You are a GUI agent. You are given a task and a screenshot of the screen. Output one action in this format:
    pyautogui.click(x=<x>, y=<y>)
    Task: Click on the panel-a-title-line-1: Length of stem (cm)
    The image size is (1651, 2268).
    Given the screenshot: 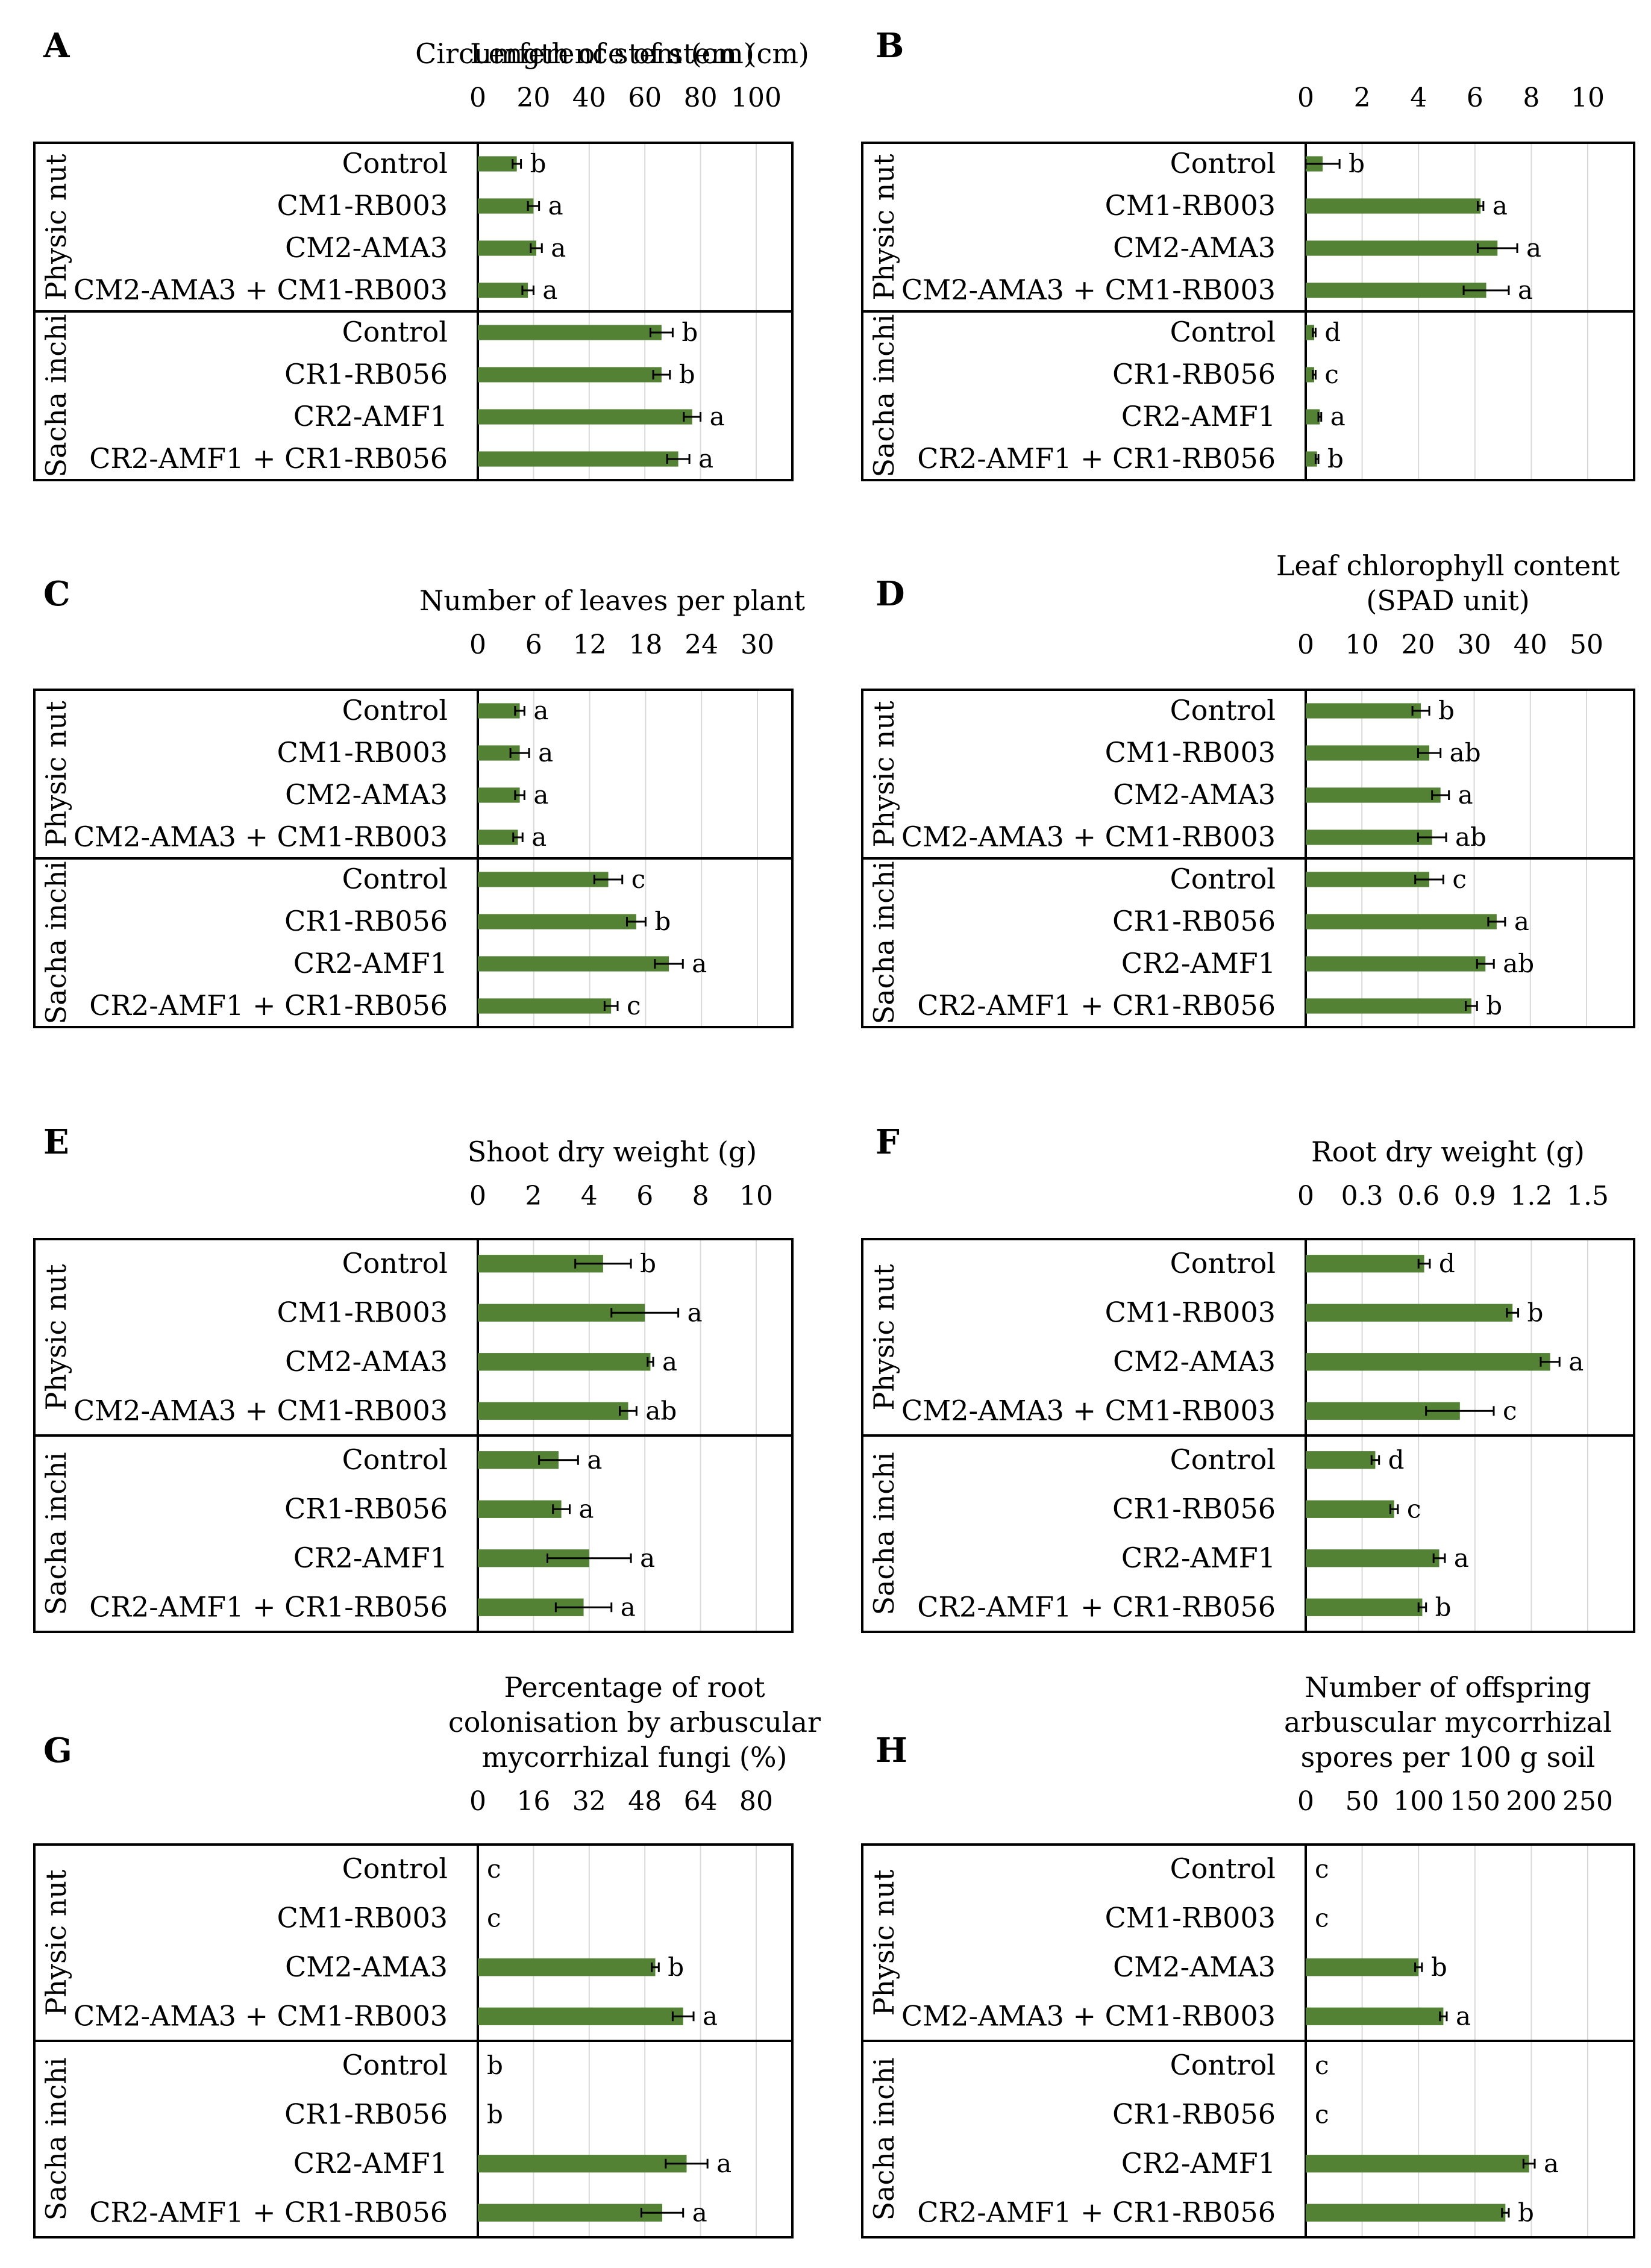 What is the action you would take?
    pyautogui.click(x=612, y=53)
    